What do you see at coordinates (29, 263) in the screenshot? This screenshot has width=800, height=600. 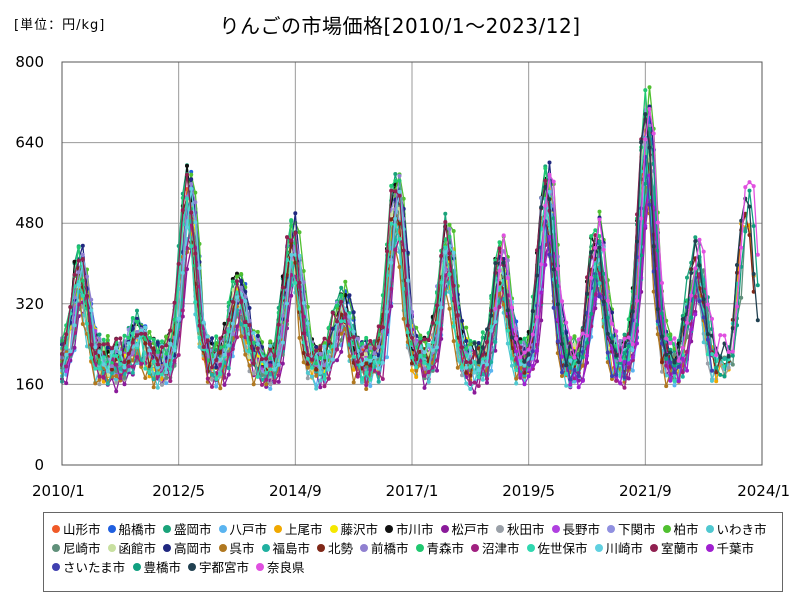 I see `y-axis-ticks: 0 160 320 480 640 800` at bounding box center [29, 263].